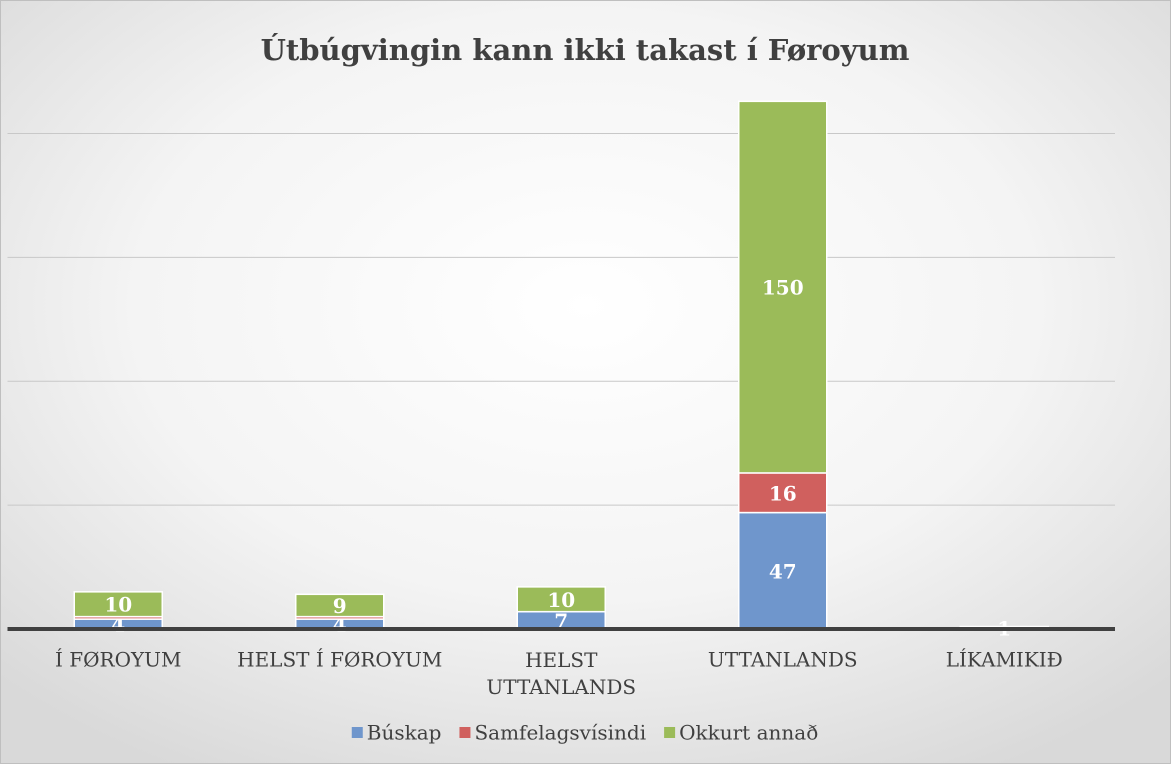  What do you see at coordinates (783, 660) in the screenshot?
I see `x-tick-label: UTTANLANDS` at bounding box center [783, 660].